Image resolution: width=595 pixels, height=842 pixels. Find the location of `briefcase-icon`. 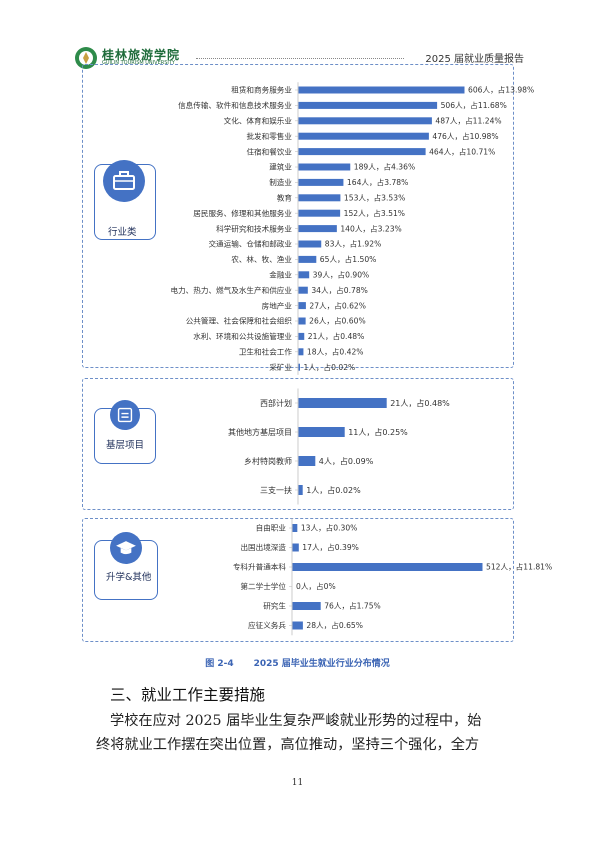

briefcase-icon is located at coordinates (124, 181).